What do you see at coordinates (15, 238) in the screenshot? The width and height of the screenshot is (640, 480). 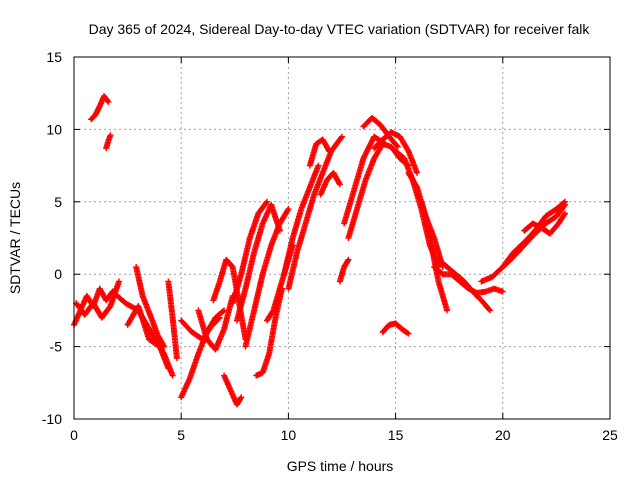 I see `y-axis-label: SDTVAR / TECUs` at bounding box center [15, 238].